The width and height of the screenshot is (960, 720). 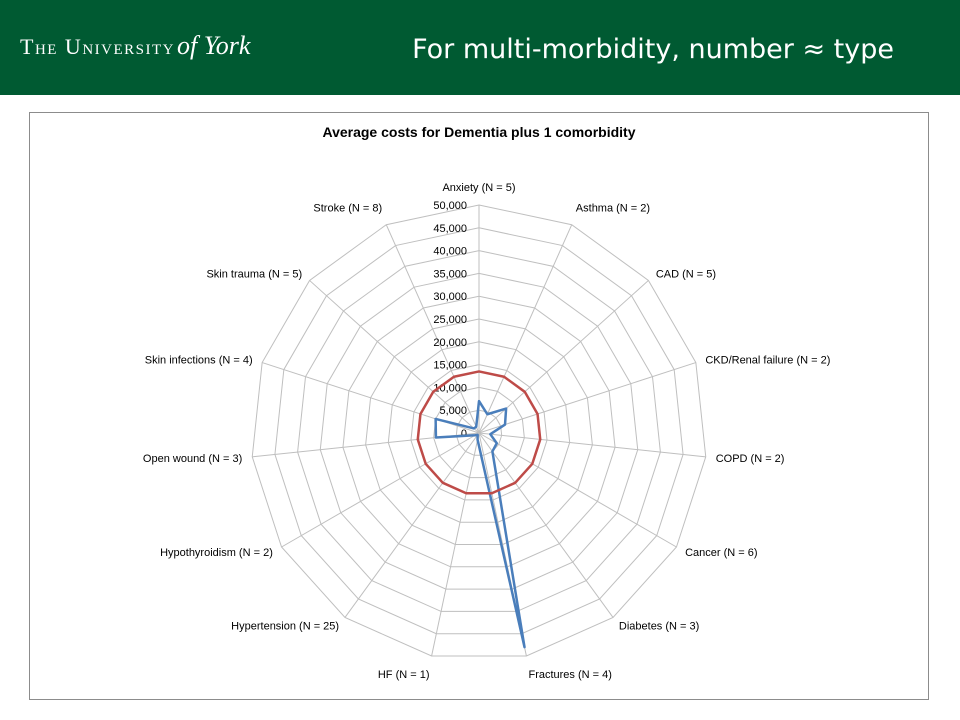 What do you see at coordinates (721, 553) in the screenshot?
I see `axis-label: Cancer (N = 6)` at bounding box center [721, 553].